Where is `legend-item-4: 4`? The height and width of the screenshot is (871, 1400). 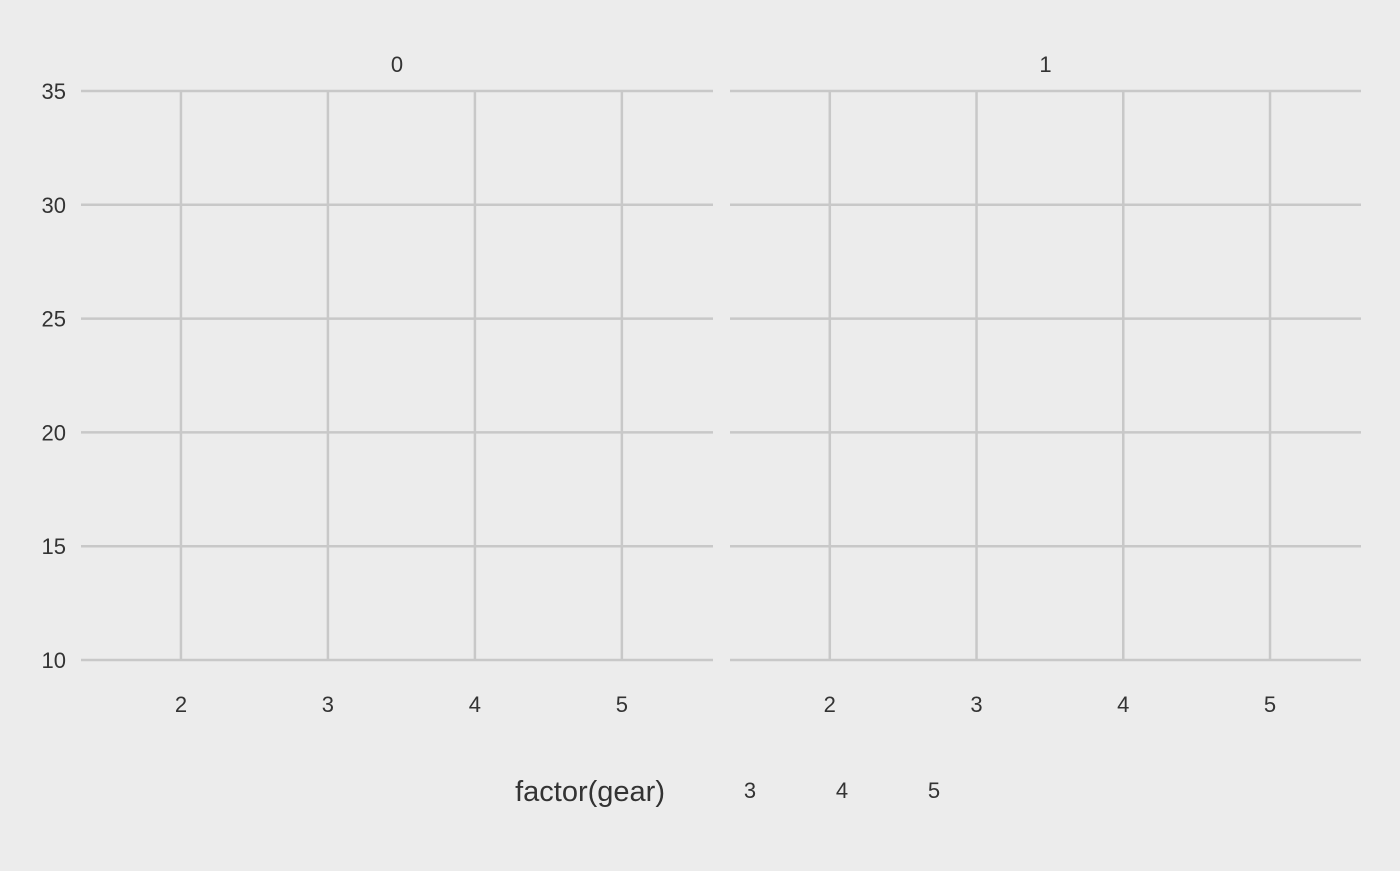 legend-item-4: 4 is located at coordinates (842, 790).